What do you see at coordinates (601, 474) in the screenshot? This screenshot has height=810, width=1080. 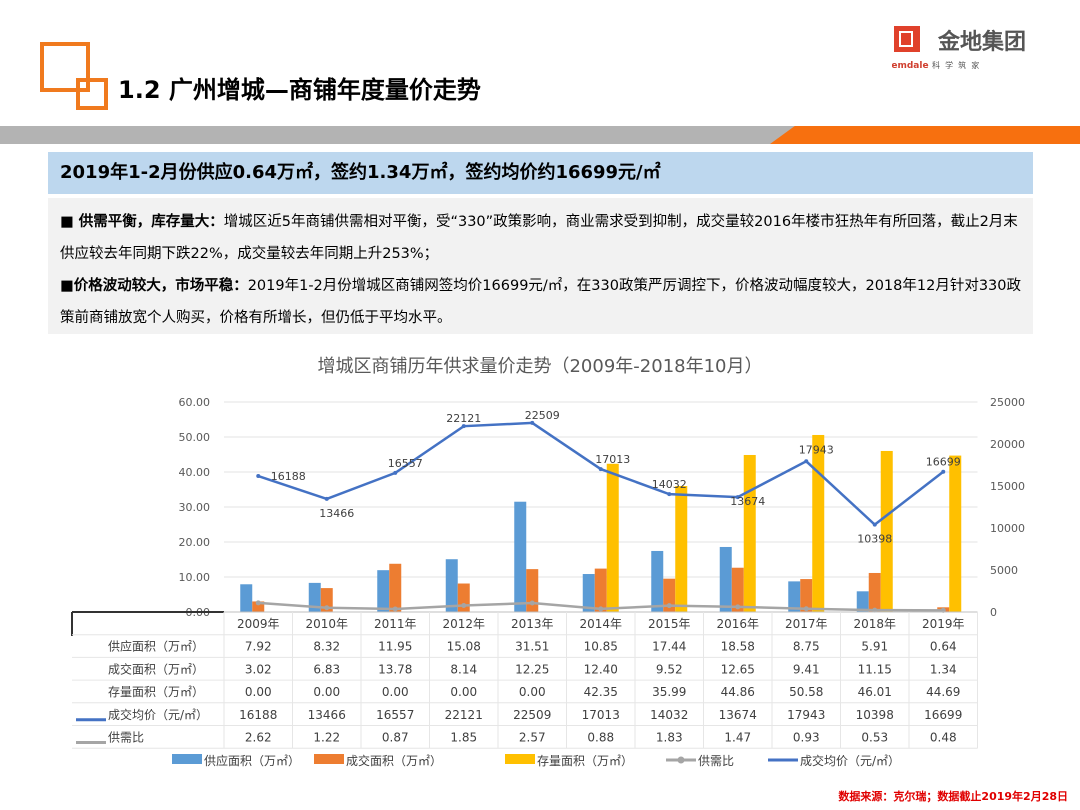 I see `avg-price-line` at bounding box center [601, 474].